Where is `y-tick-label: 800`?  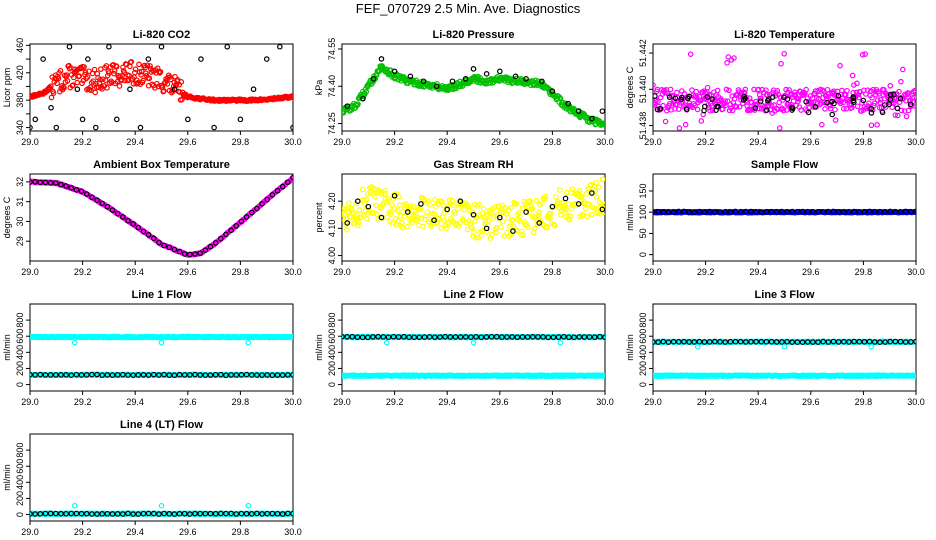 y-tick-label: 800 is located at coordinates (643, 320).